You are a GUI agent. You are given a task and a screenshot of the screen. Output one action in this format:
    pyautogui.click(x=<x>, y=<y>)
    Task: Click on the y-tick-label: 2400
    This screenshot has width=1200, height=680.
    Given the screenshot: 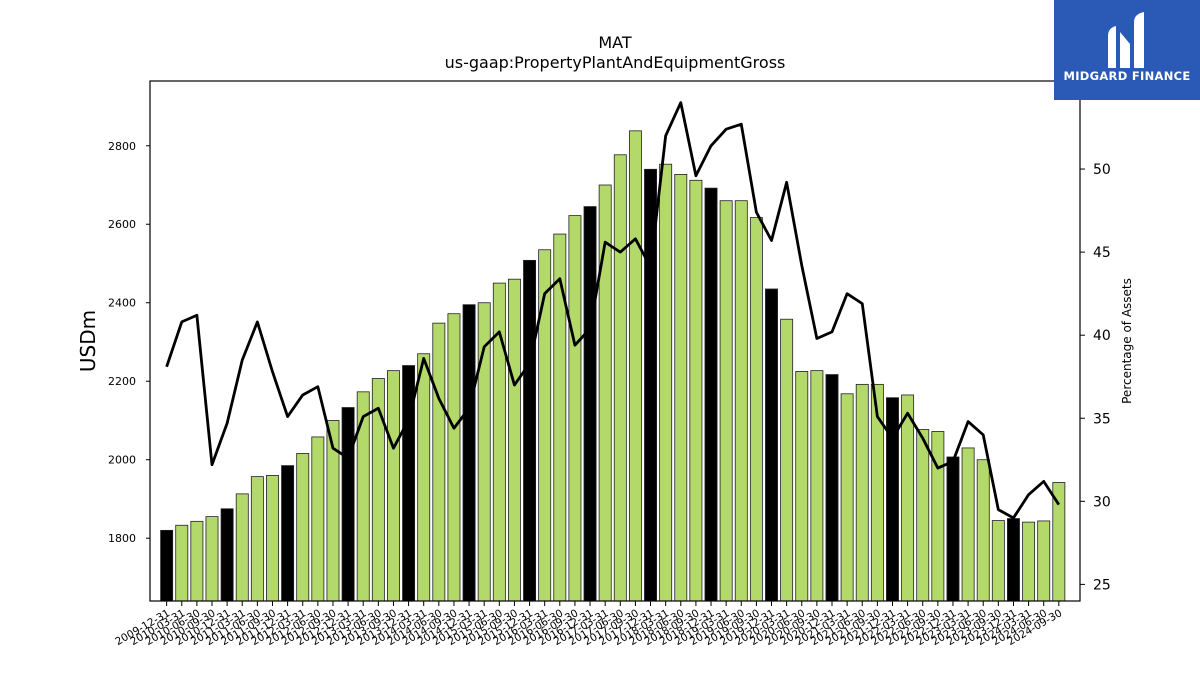 What is the action you would take?
    pyautogui.click(x=122, y=303)
    